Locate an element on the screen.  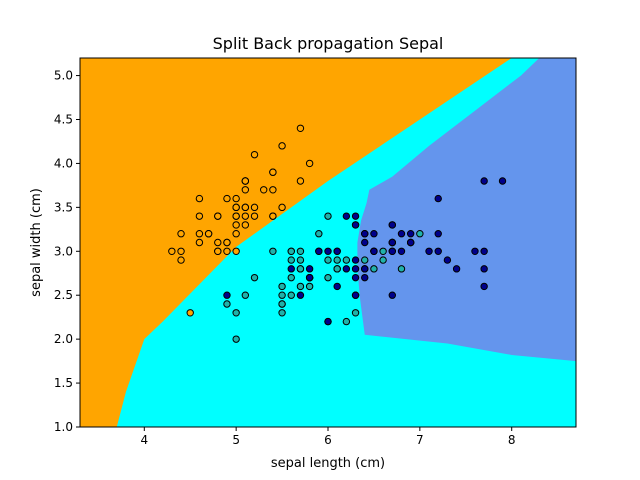
y-tick-label: 5.0 is located at coordinates (63, 76).